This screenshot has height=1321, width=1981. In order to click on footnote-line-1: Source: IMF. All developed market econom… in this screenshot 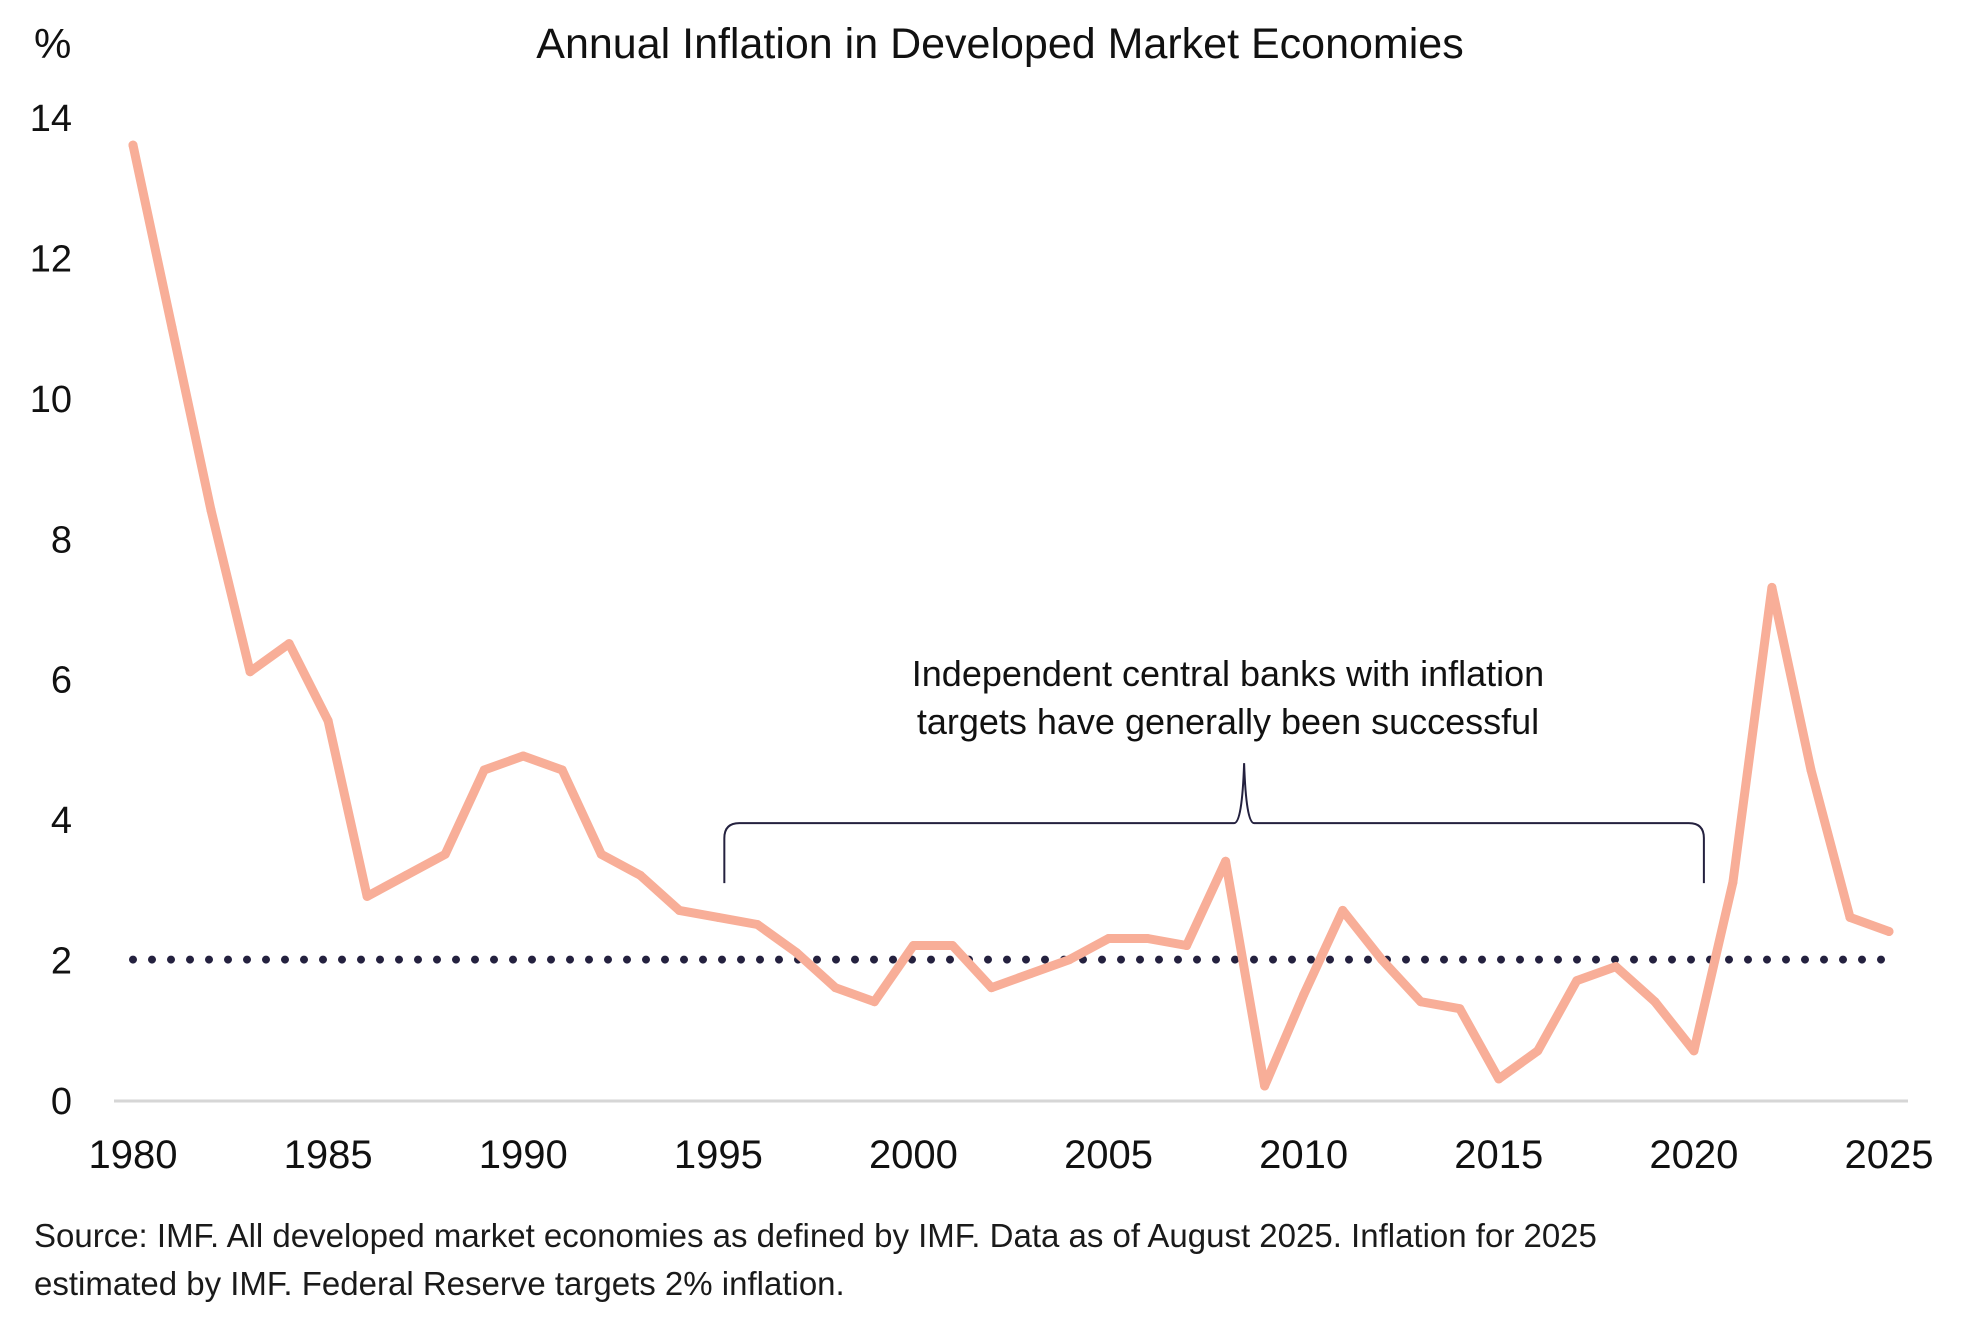, I will do `click(815, 1235)`.